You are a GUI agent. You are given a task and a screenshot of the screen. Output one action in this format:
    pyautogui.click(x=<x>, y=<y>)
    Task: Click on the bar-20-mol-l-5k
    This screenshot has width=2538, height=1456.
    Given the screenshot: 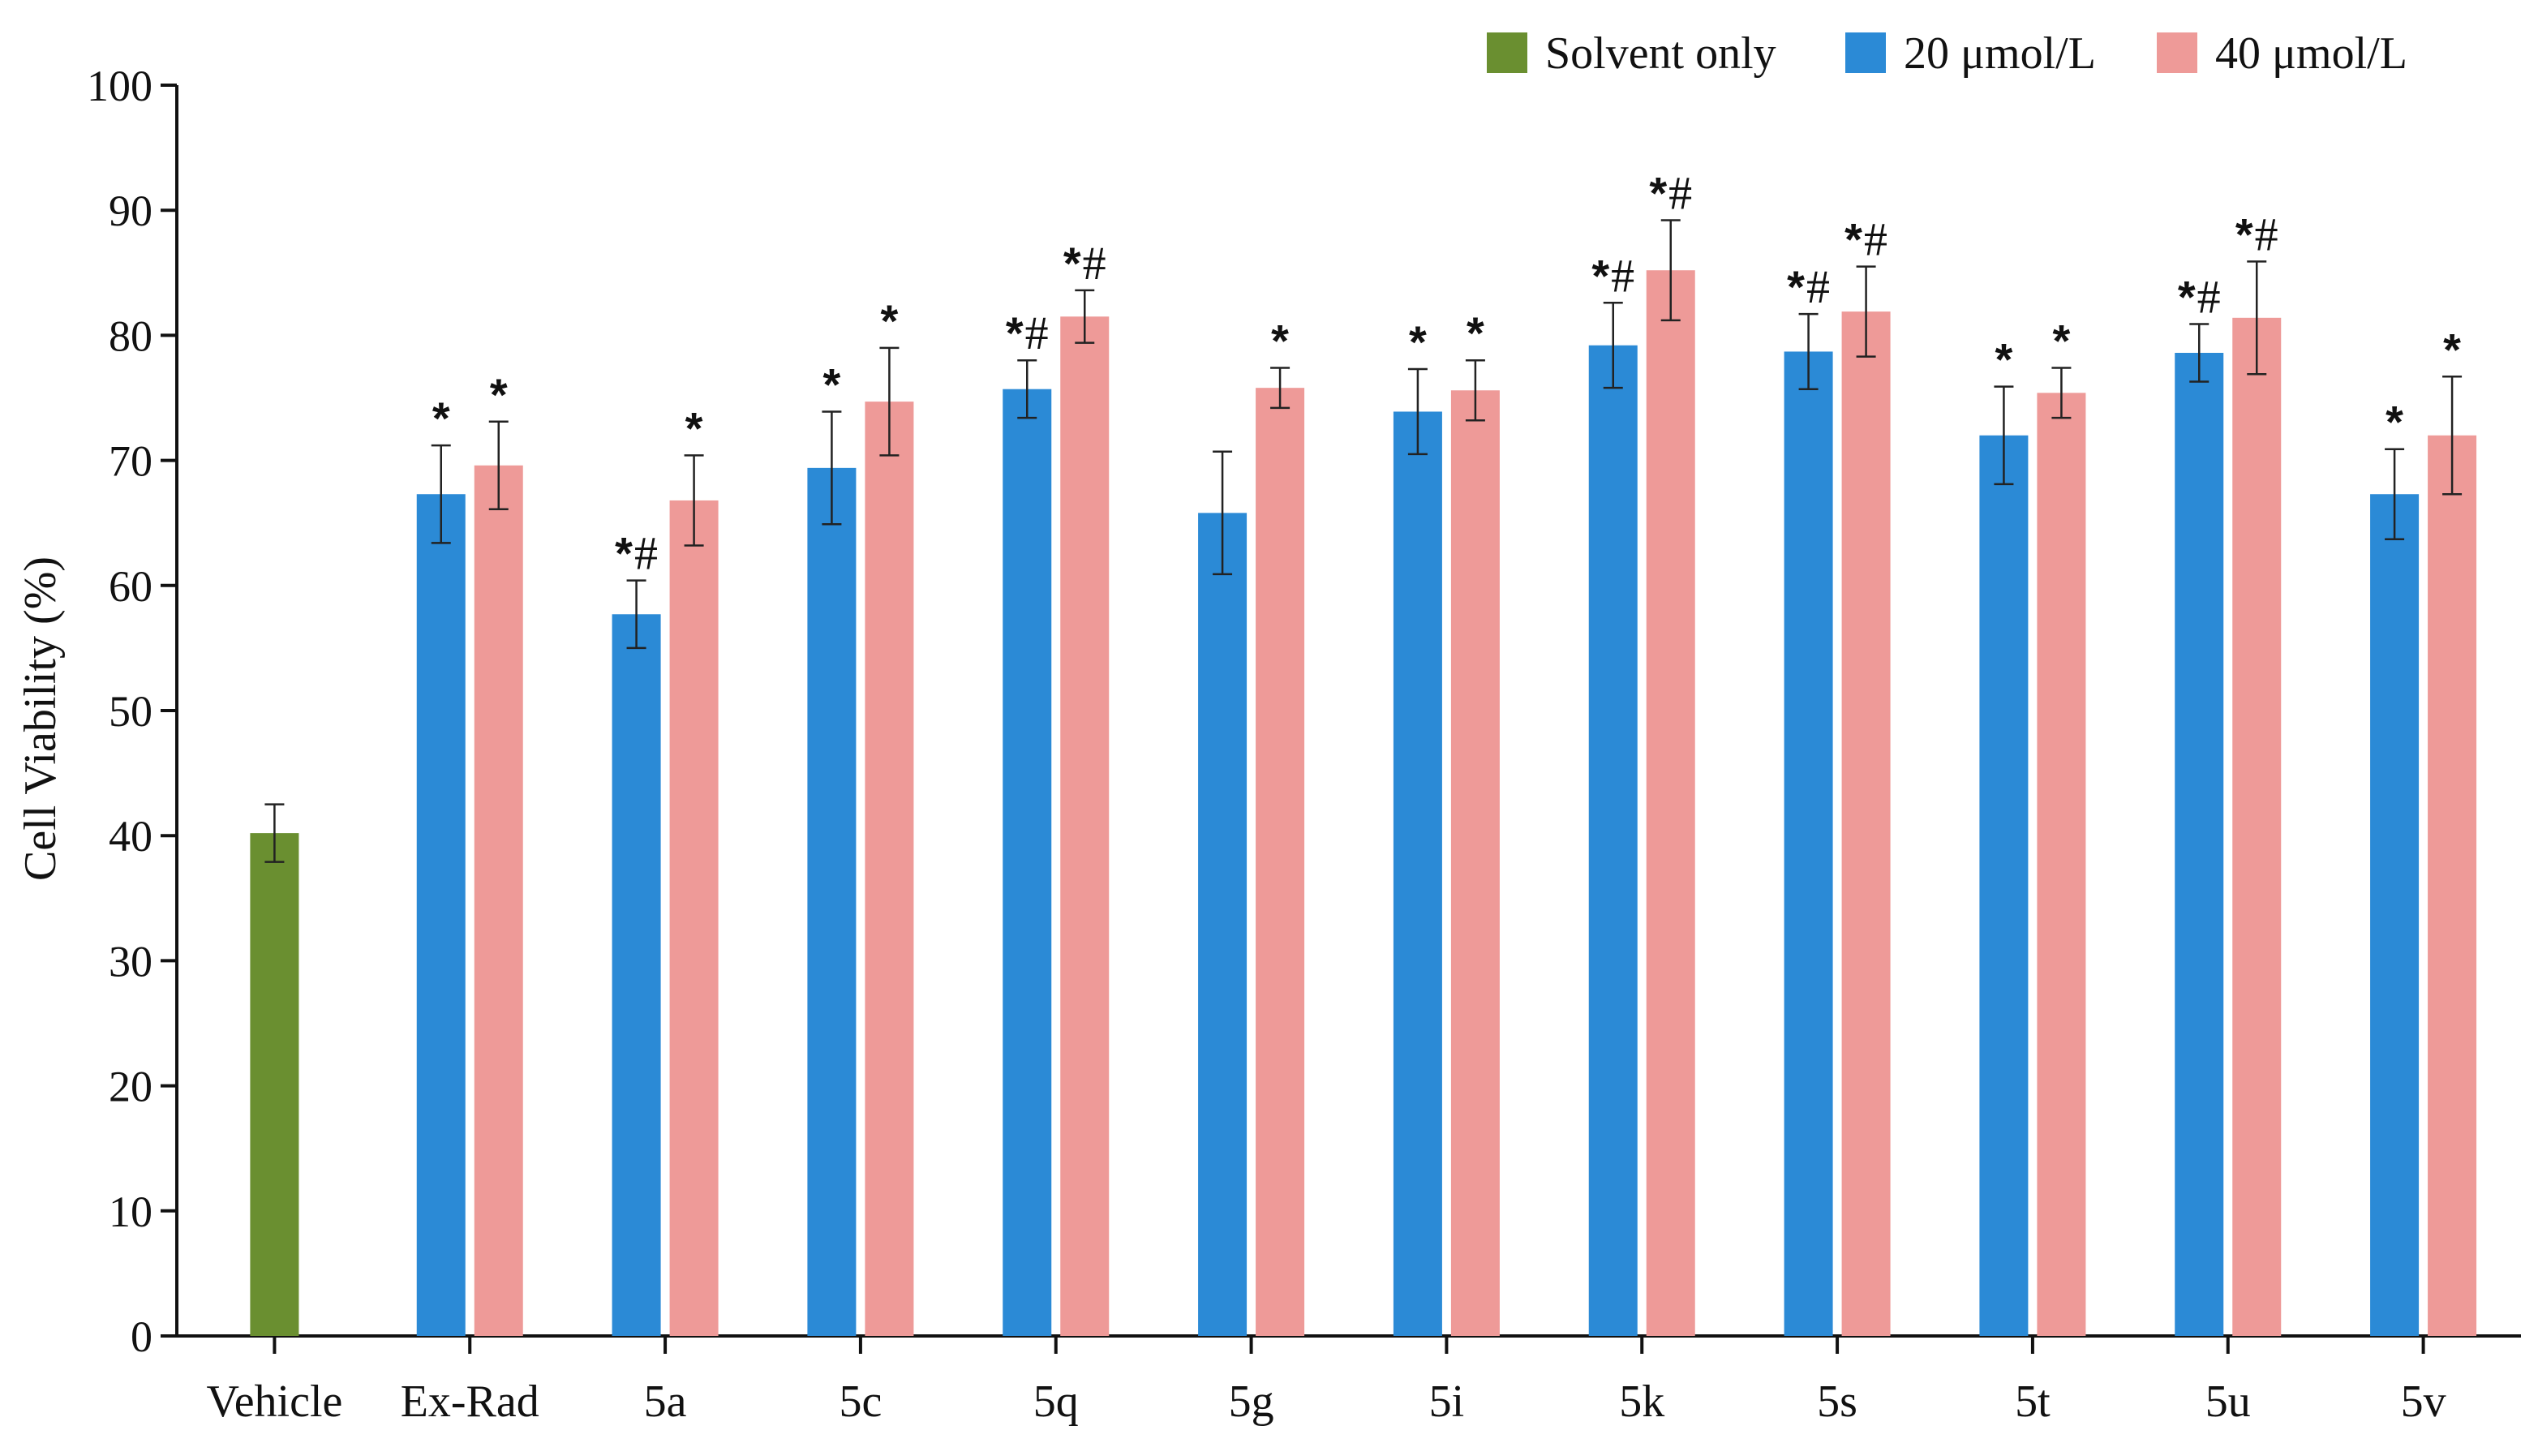 What is the action you would take?
    pyautogui.click(x=1613, y=841)
    